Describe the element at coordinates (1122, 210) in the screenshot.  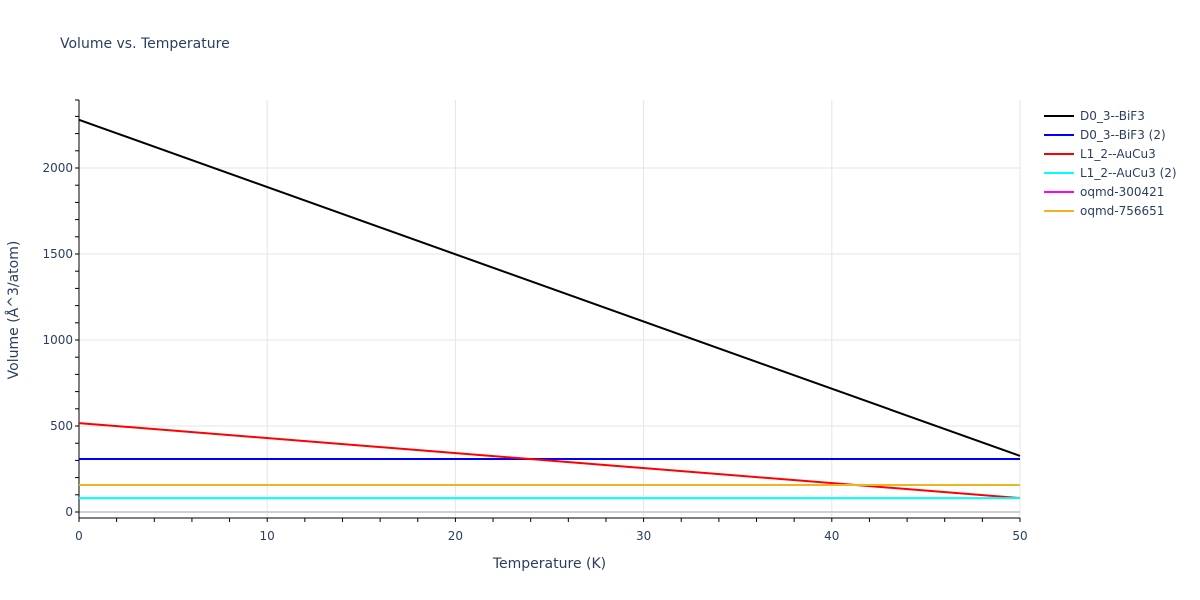
I see `legend-label: oqmd-756651` at that location.